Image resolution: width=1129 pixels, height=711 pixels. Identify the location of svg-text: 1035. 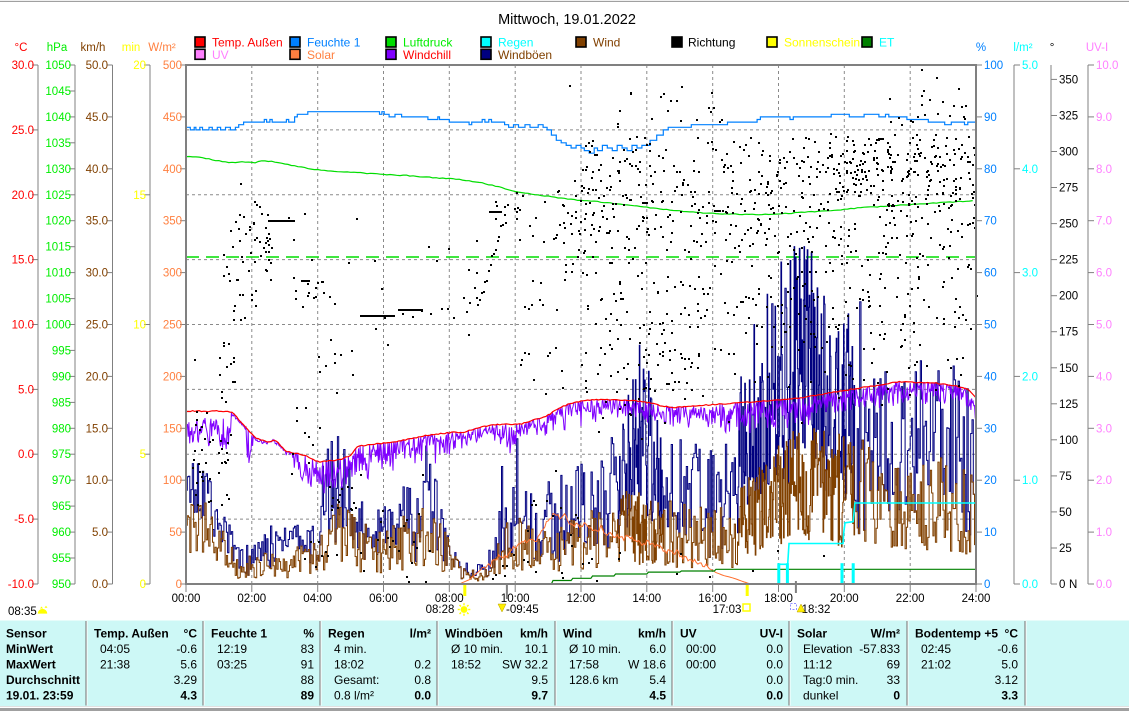
(58, 144).